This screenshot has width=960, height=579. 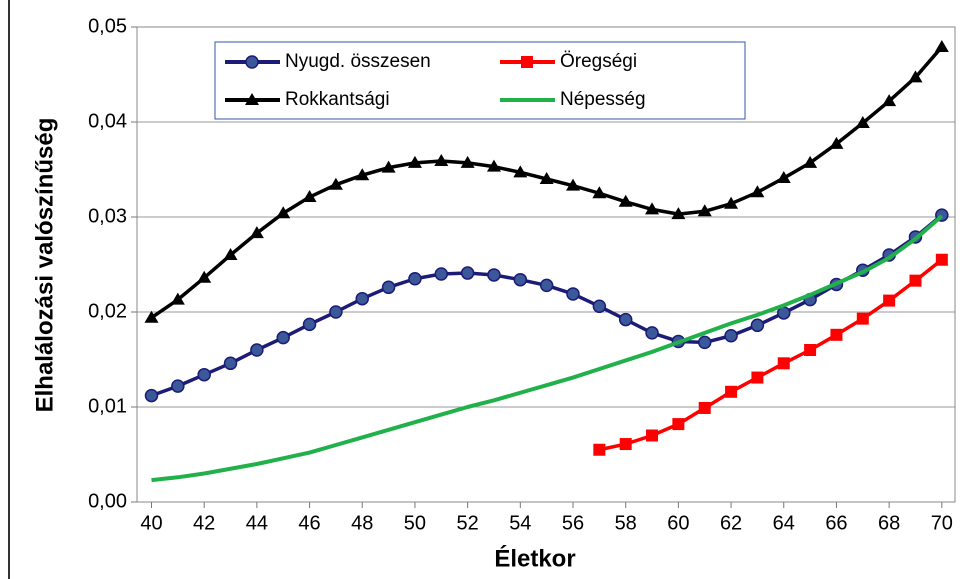 What do you see at coordinates (731, 523) in the screenshot?
I see `x-tick-label: 62` at bounding box center [731, 523].